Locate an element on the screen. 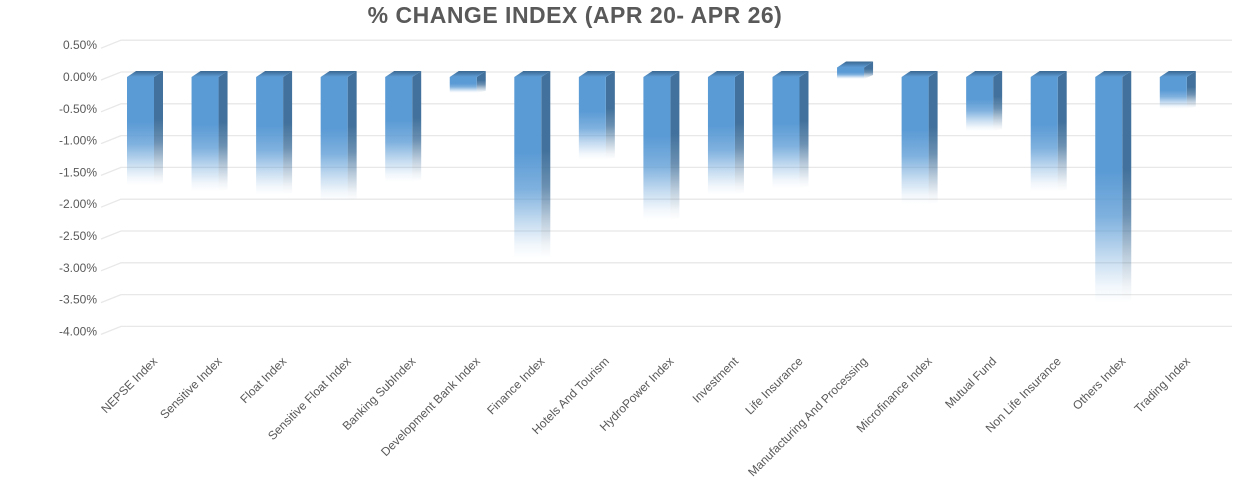  x-category-label: Others Index is located at coordinates (1099, 383).